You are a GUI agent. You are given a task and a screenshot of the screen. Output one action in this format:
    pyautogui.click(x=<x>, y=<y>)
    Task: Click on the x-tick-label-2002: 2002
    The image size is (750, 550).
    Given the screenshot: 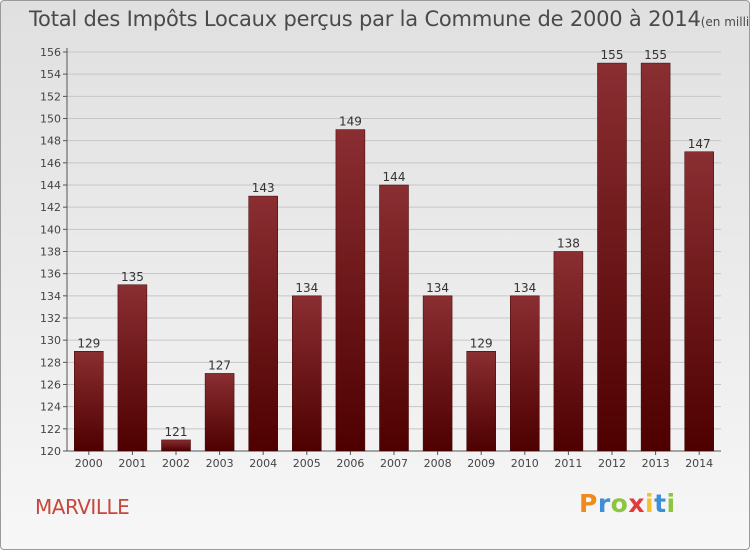 What is the action you would take?
    pyautogui.click(x=176, y=463)
    